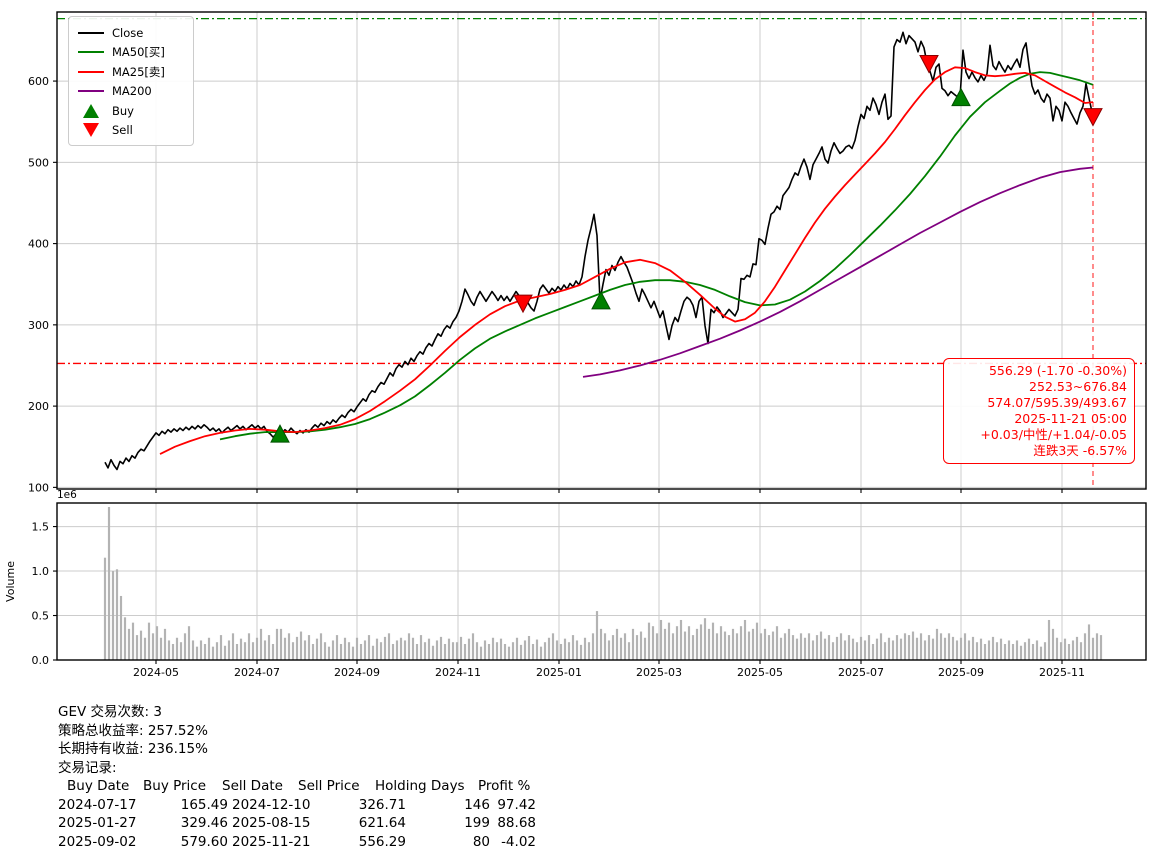 The height and width of the screenshot is (857, 1152). I want to click on trade-count-line: GEV 交易次数: 3, so click(110, 712).